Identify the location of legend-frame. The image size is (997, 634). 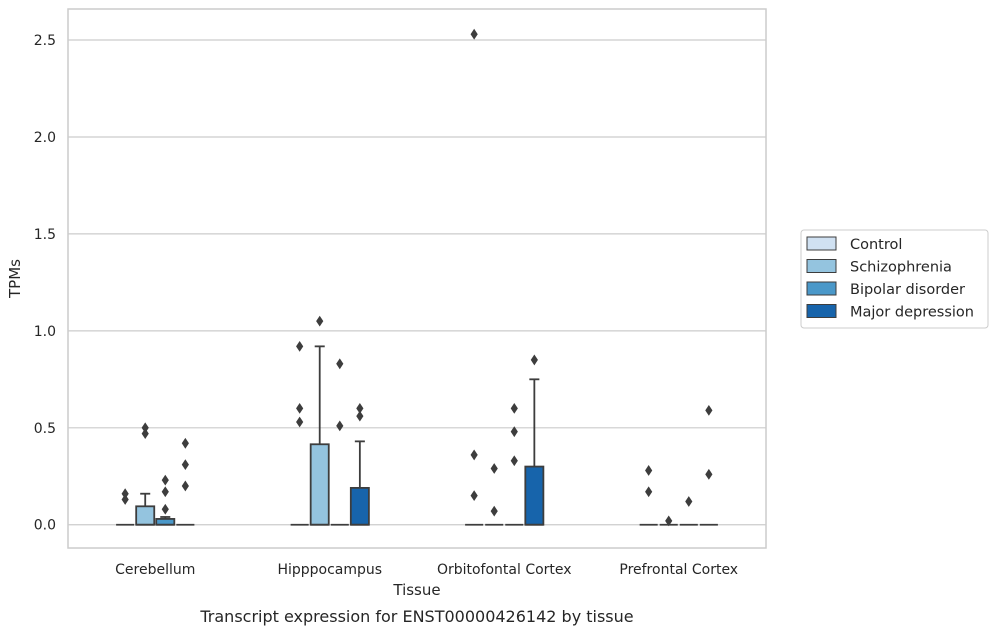
(894, 279).